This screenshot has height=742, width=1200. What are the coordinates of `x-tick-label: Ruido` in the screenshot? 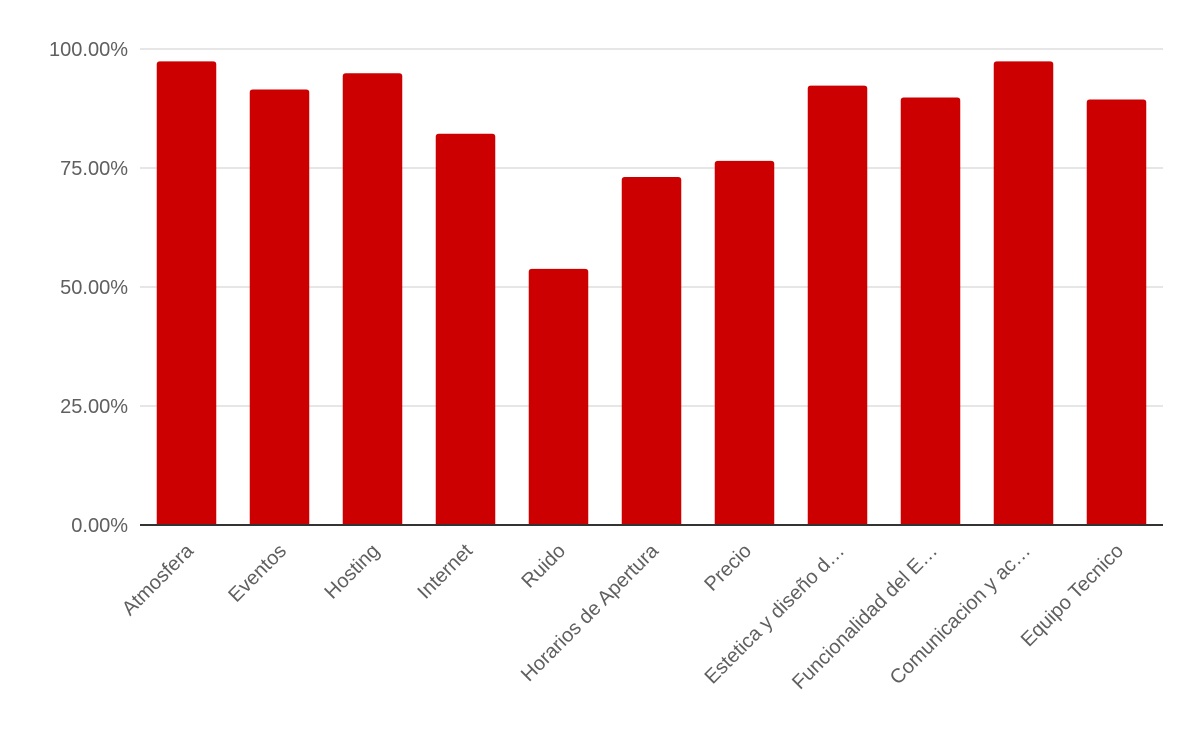 It's located at (544, 566).